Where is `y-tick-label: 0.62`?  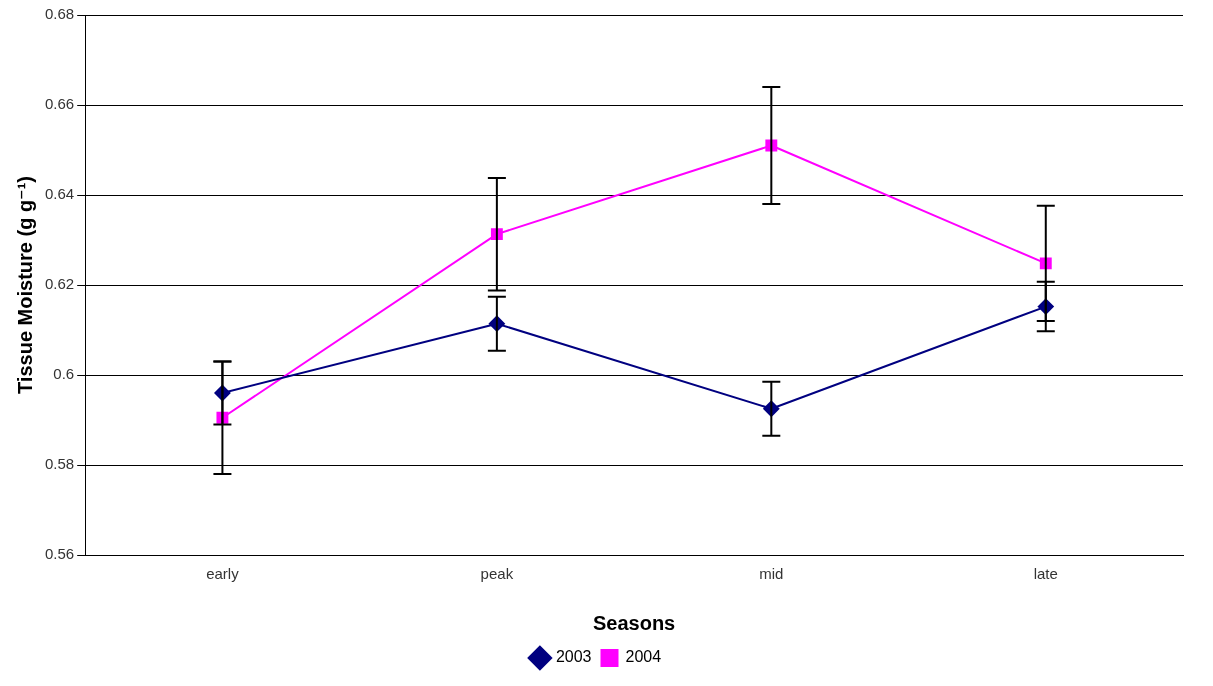 y-tick-label: 0.62 is located at coordinates (59, 284).